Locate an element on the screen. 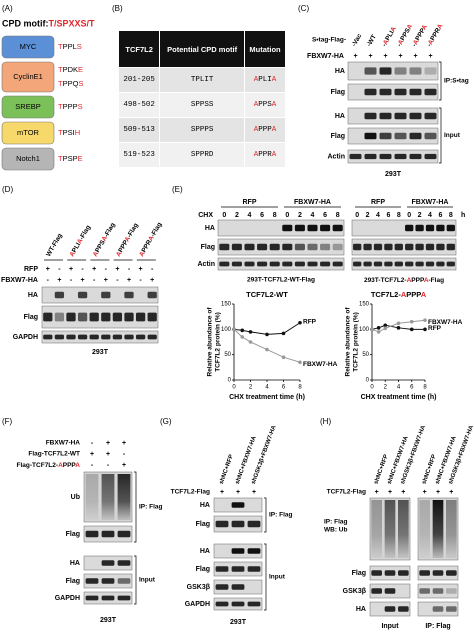 Image resolution: width=474 pixels, height=632 pixels. group-label: RFP is located at coordinates (378, 202).